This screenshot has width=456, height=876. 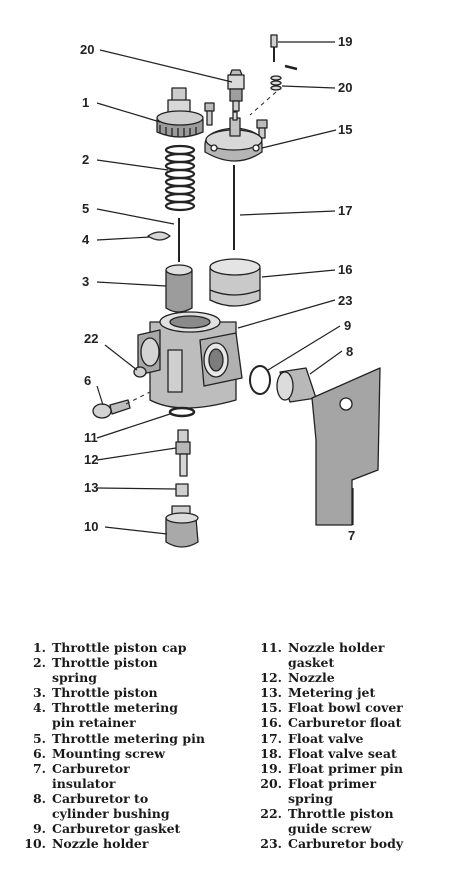 What do you see at coordinates (274, 48) in the screenshot?
I see `float-primer-pin` at bounding box center [274, 48].